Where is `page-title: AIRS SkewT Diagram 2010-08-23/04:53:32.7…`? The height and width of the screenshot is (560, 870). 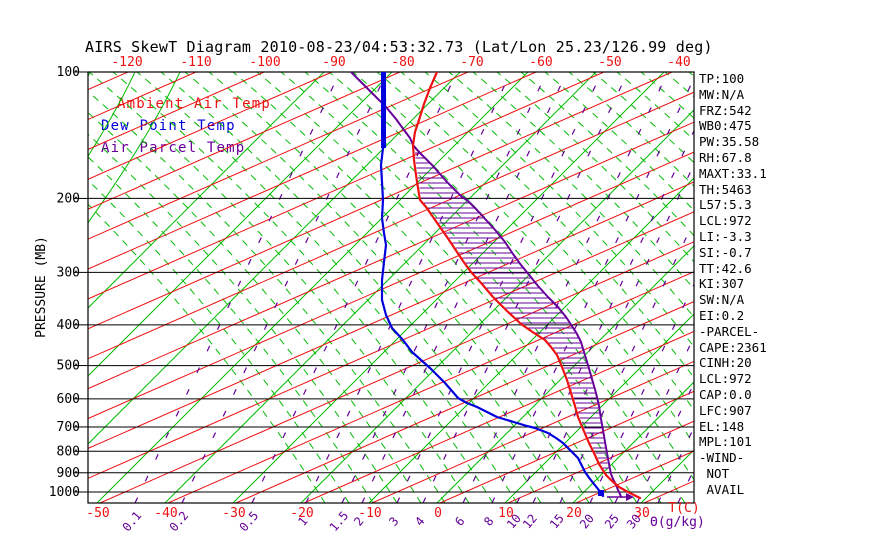
page-title: AIRS SkewT Diagram 2010-08-23/04:53:32.7… is located at coordinates (399, 47).